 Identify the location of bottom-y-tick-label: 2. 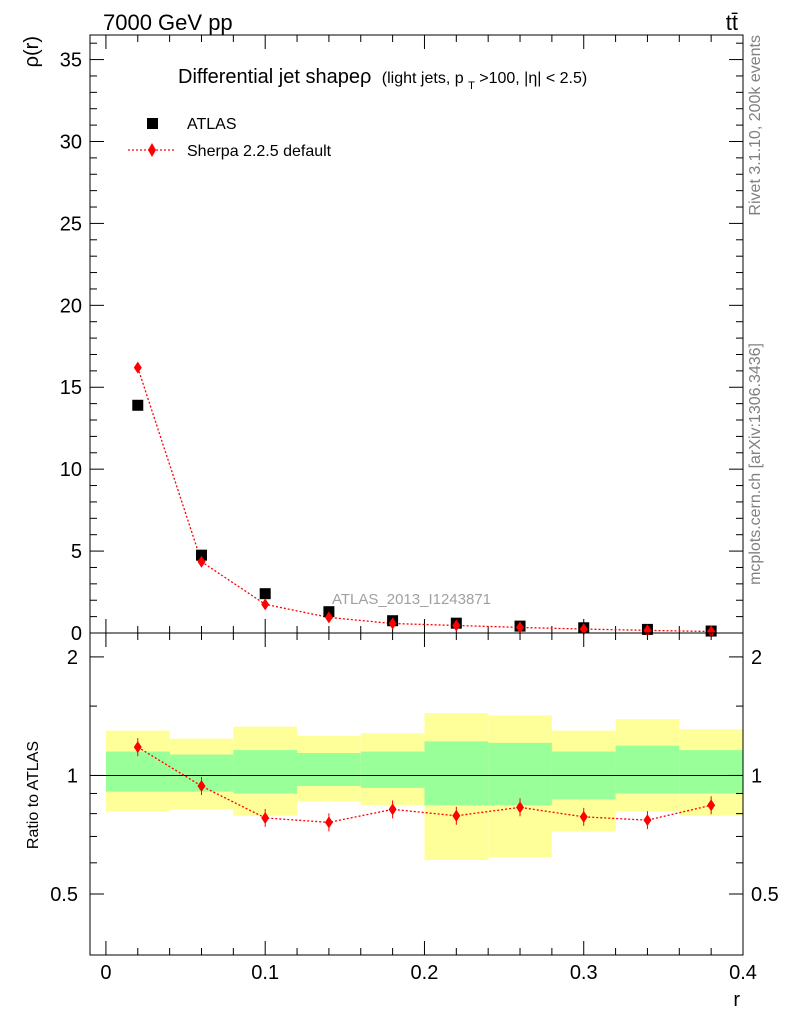
(72, 658).